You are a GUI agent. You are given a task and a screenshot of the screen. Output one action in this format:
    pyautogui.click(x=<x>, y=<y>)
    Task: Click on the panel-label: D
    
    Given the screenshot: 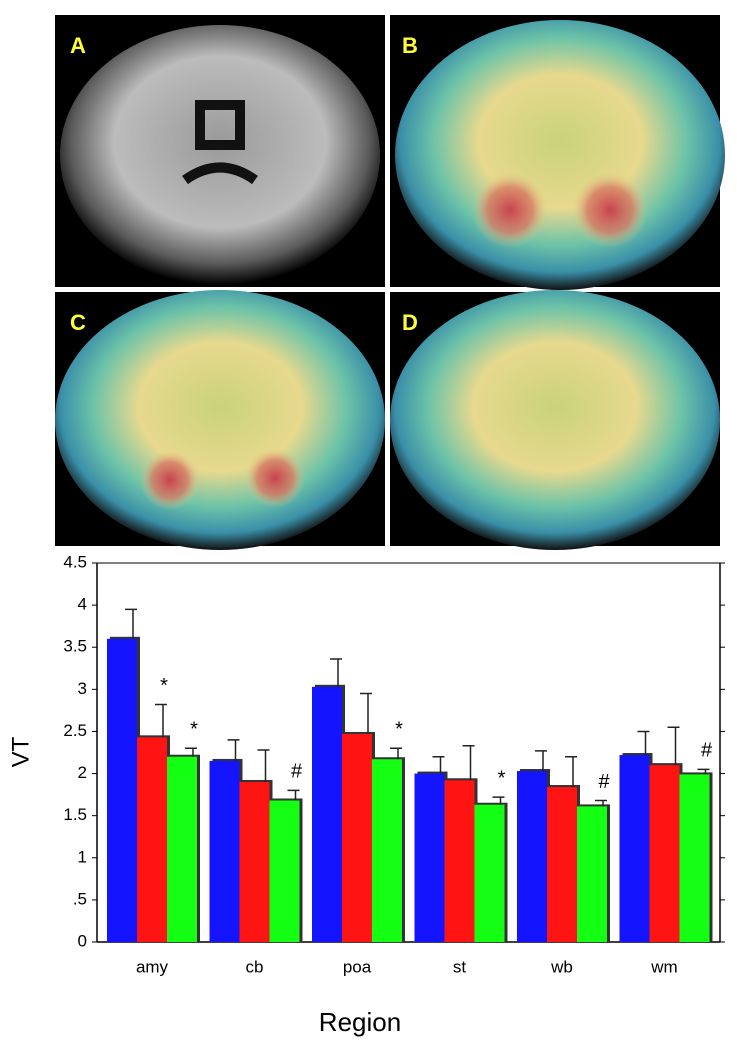 What is the action you would take?
    pyautogui.click(x=410, y=322)
    